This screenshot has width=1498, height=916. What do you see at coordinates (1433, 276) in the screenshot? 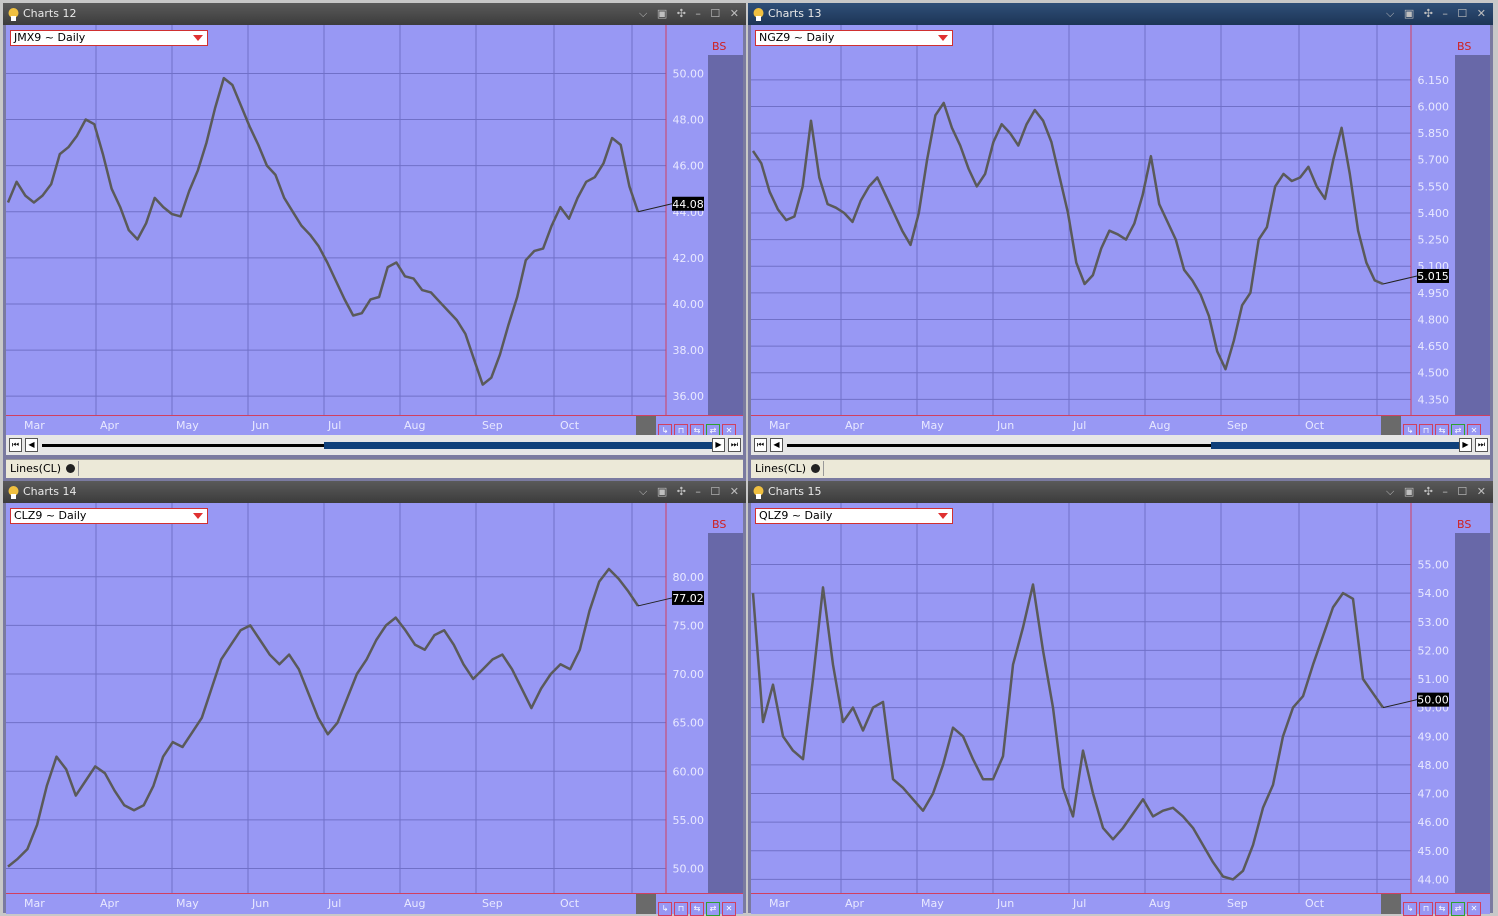
I see `last-price-label: 5.015` at bounding box center [1433, 276].